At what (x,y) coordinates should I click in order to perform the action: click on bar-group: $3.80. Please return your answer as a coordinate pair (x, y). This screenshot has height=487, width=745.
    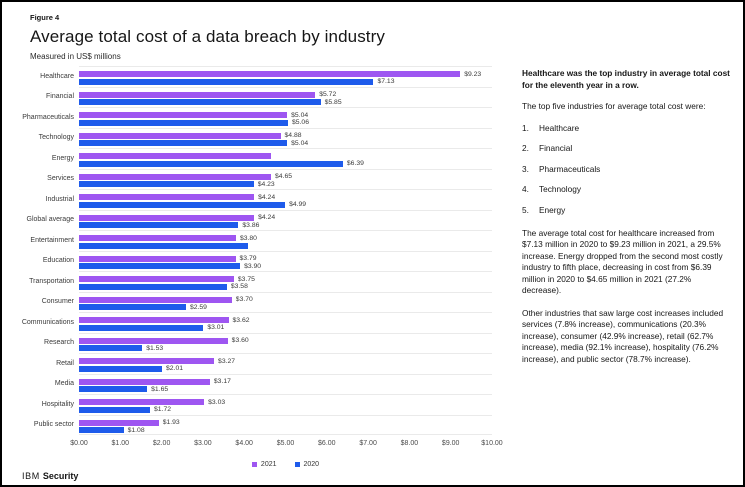
    Looking at the image, I should click on (285, 240).